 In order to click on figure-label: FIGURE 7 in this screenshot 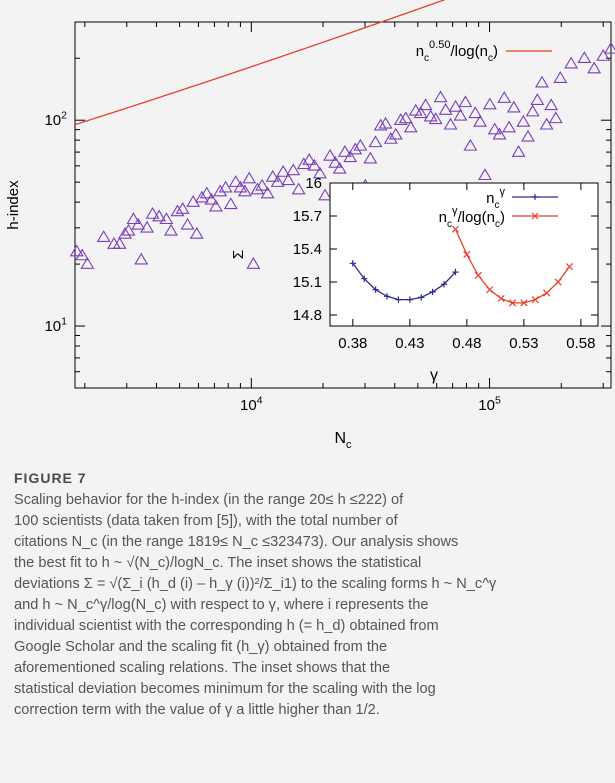, I will do `click(50, 478)`.